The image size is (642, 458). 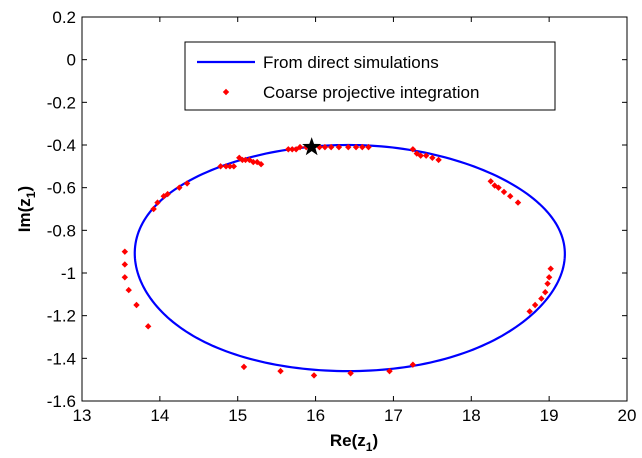 What do you see at coordinates (159, 415) in the screenshot?
I see `x-tick-label: 14` at bounding box center [159, 415].